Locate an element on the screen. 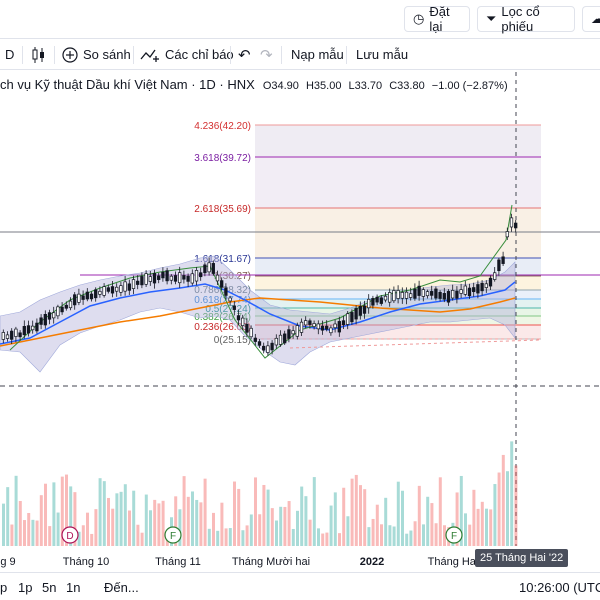 The image size is (600, 600). chart-type-button is located at coordinates (39, 54).